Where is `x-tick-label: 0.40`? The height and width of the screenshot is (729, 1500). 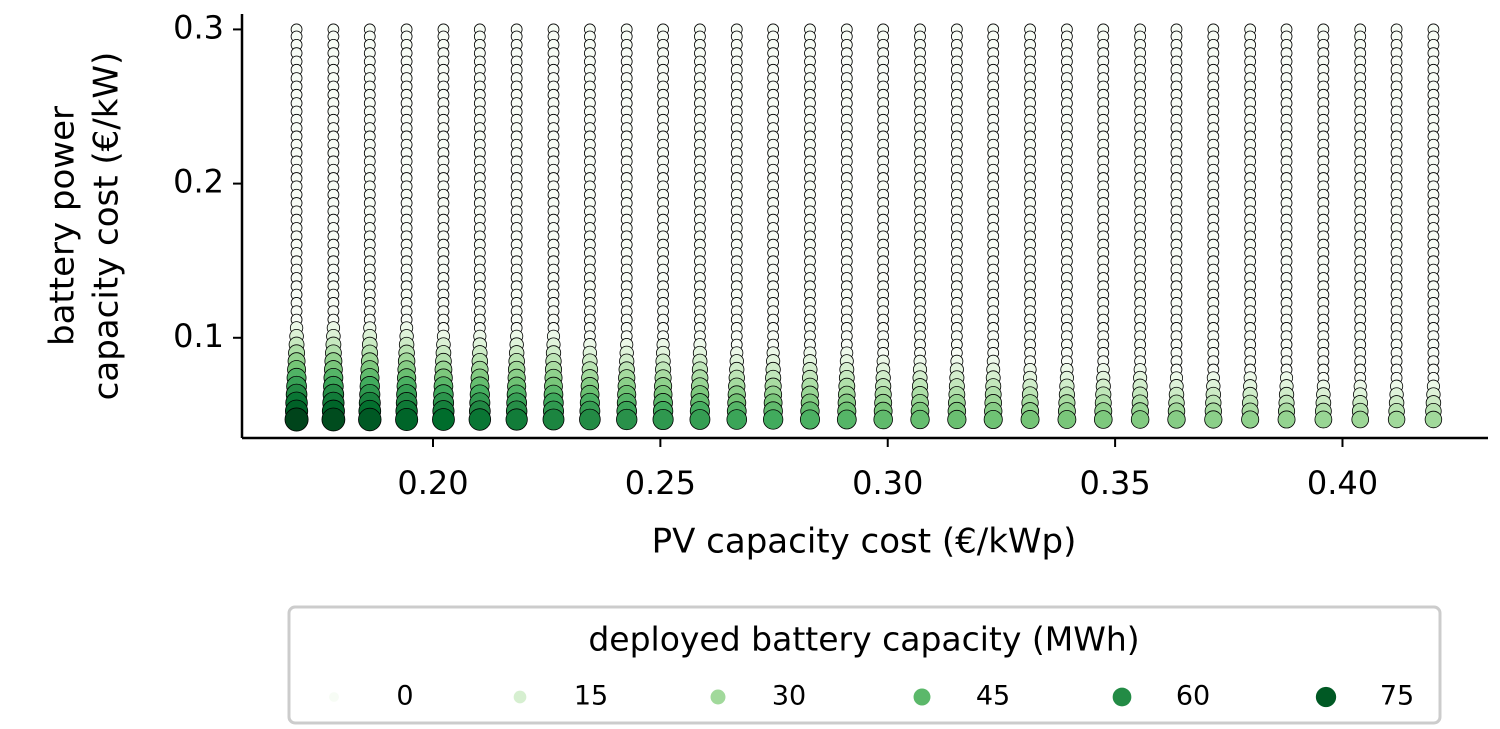 x-tick-label: 0.40 is located at coordinates (1342, 483).